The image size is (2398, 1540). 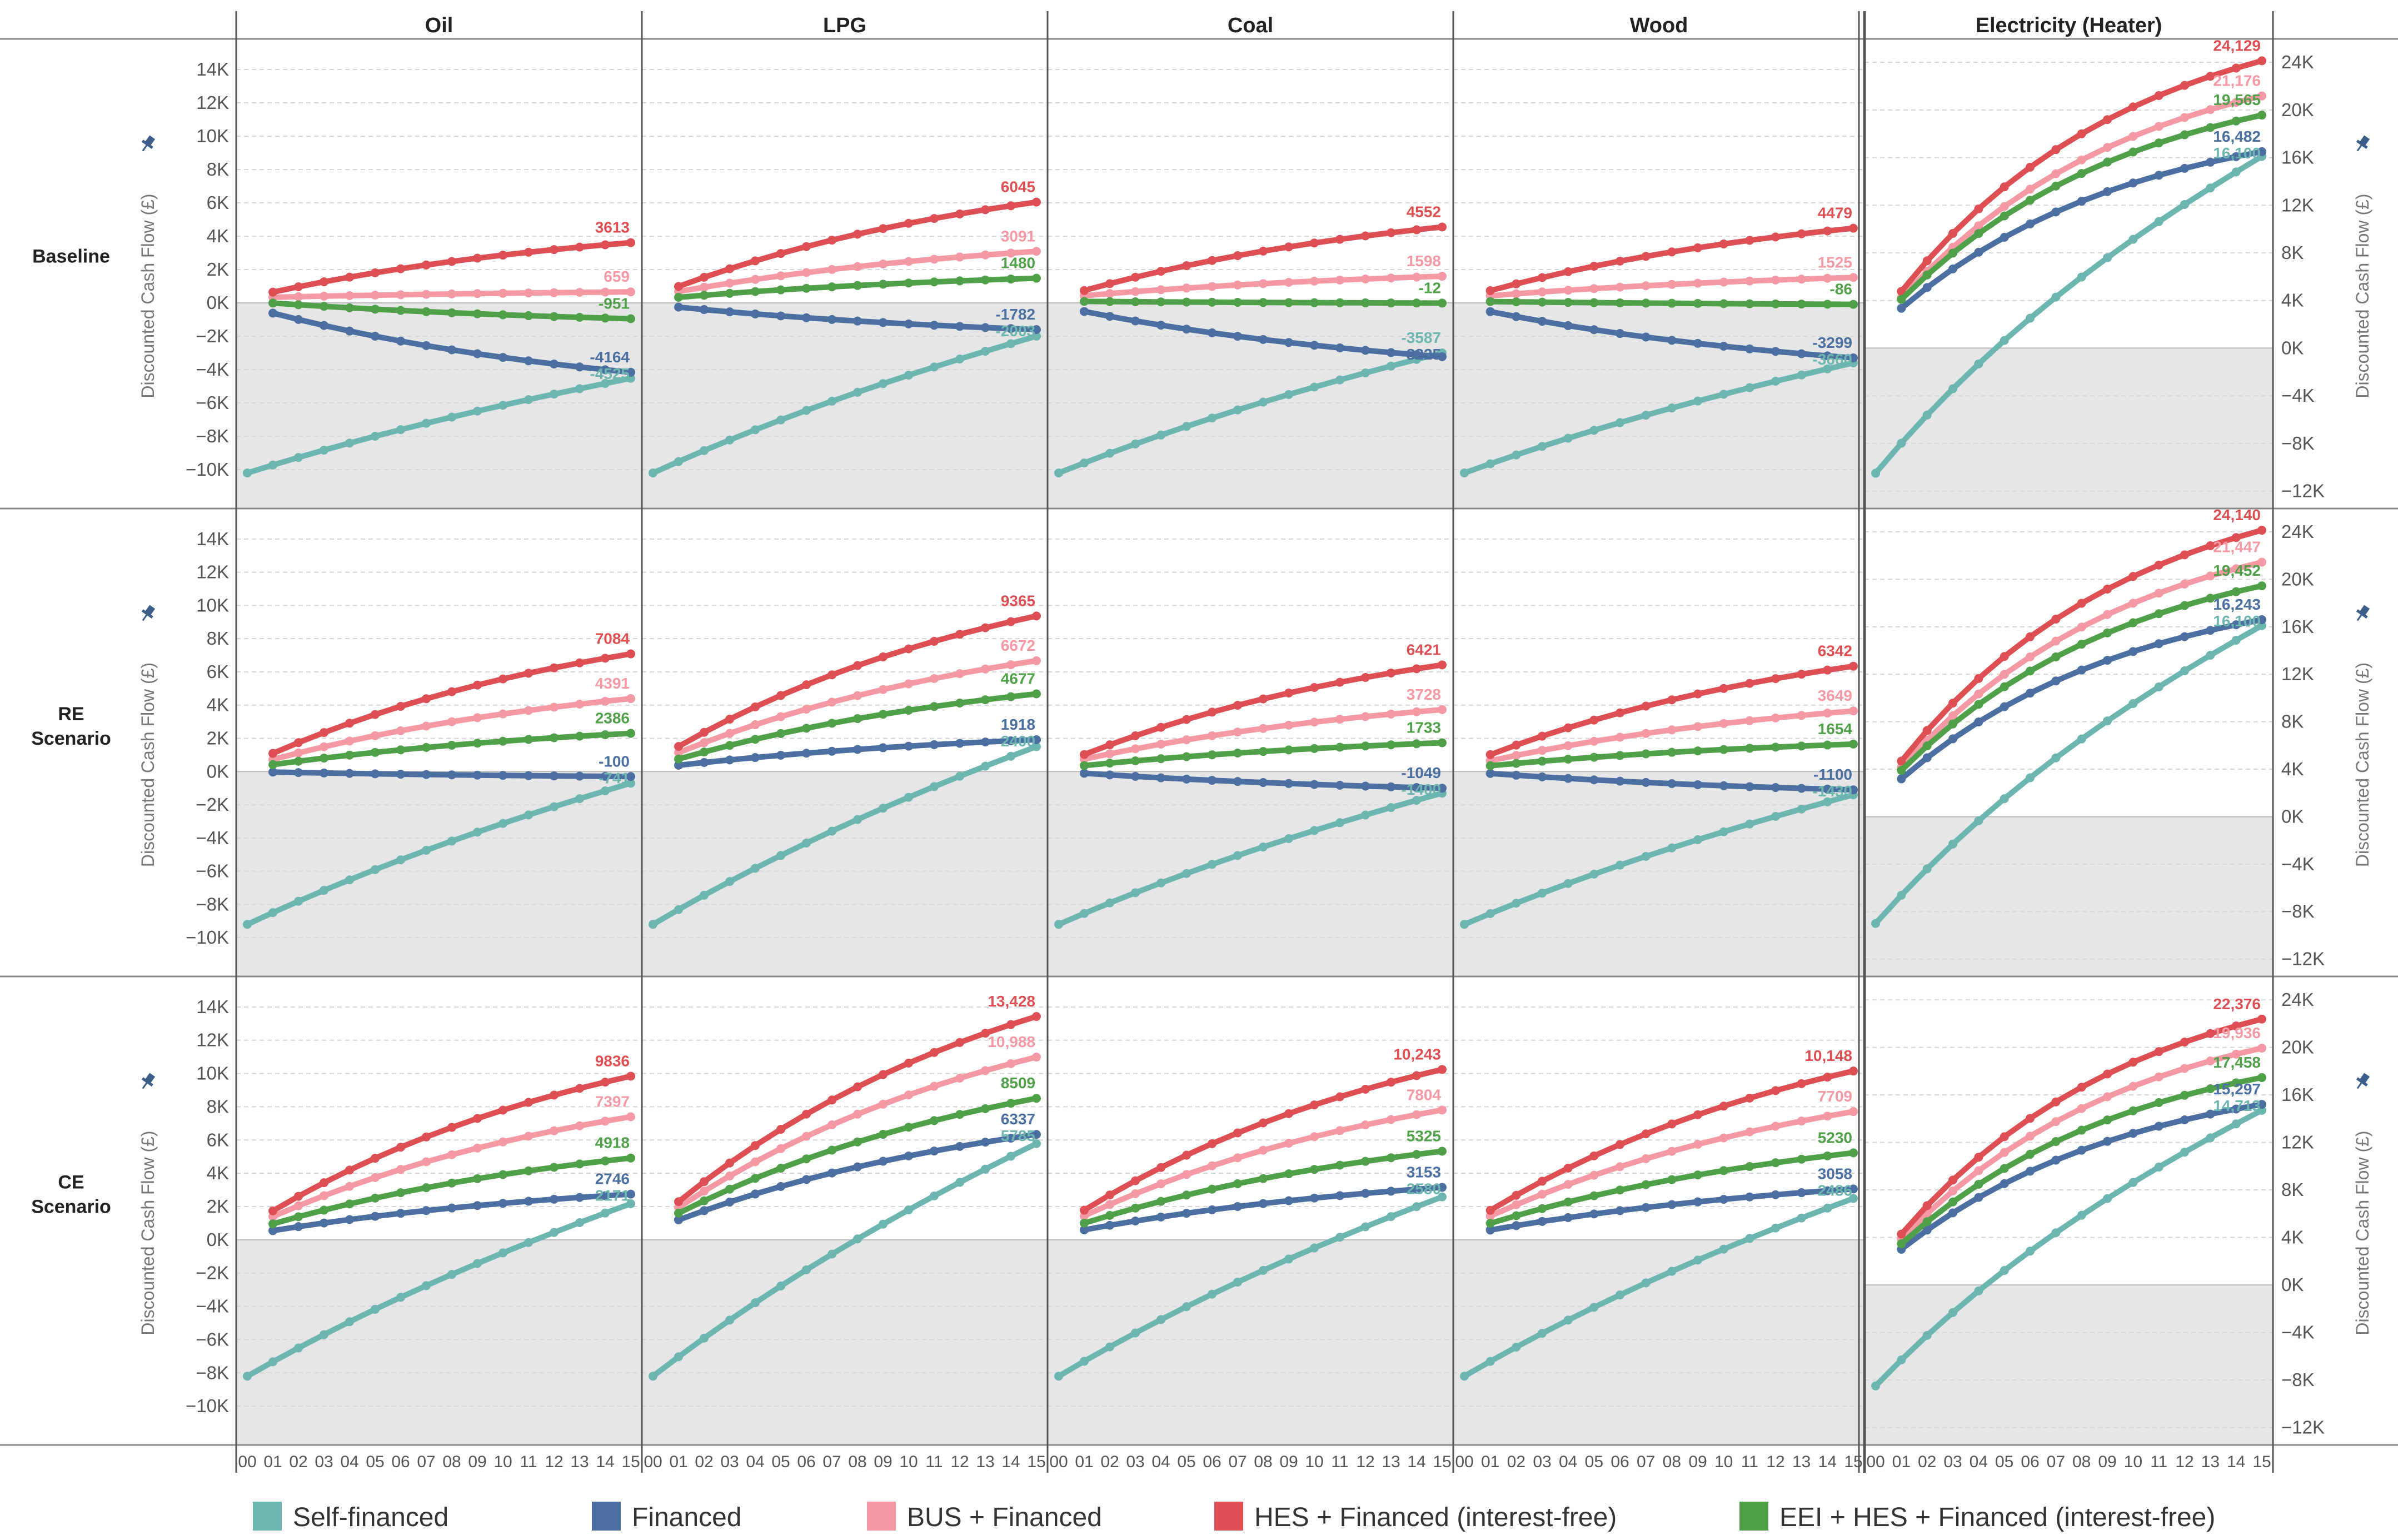 I want to click on series-line-self-financed, so click(x=2069, y=1248).